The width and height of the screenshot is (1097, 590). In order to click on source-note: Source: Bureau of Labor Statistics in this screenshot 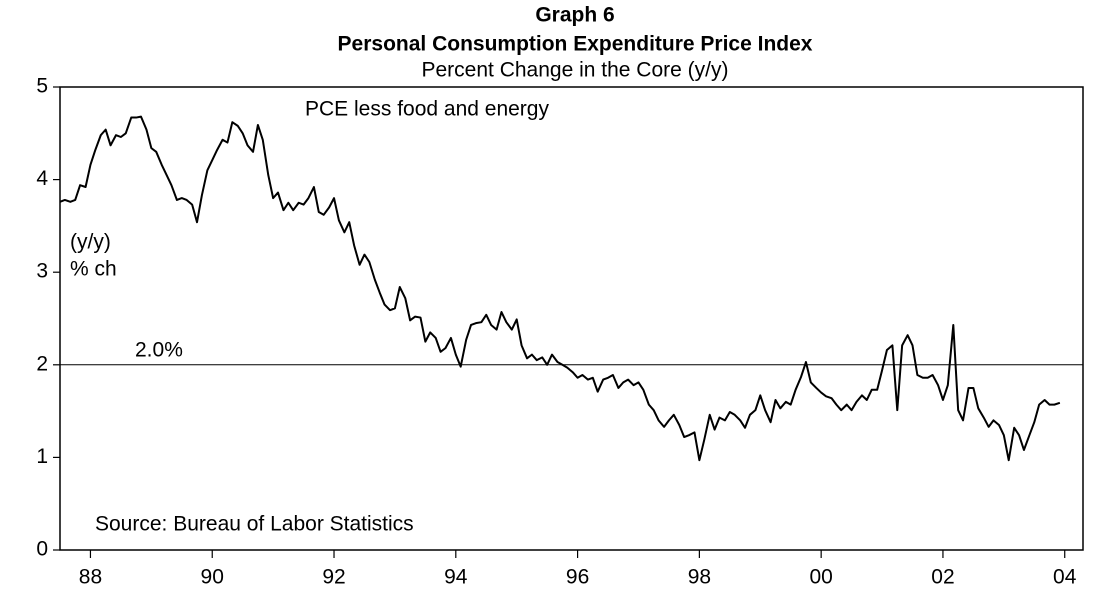, I will do `click(254, 524)`.